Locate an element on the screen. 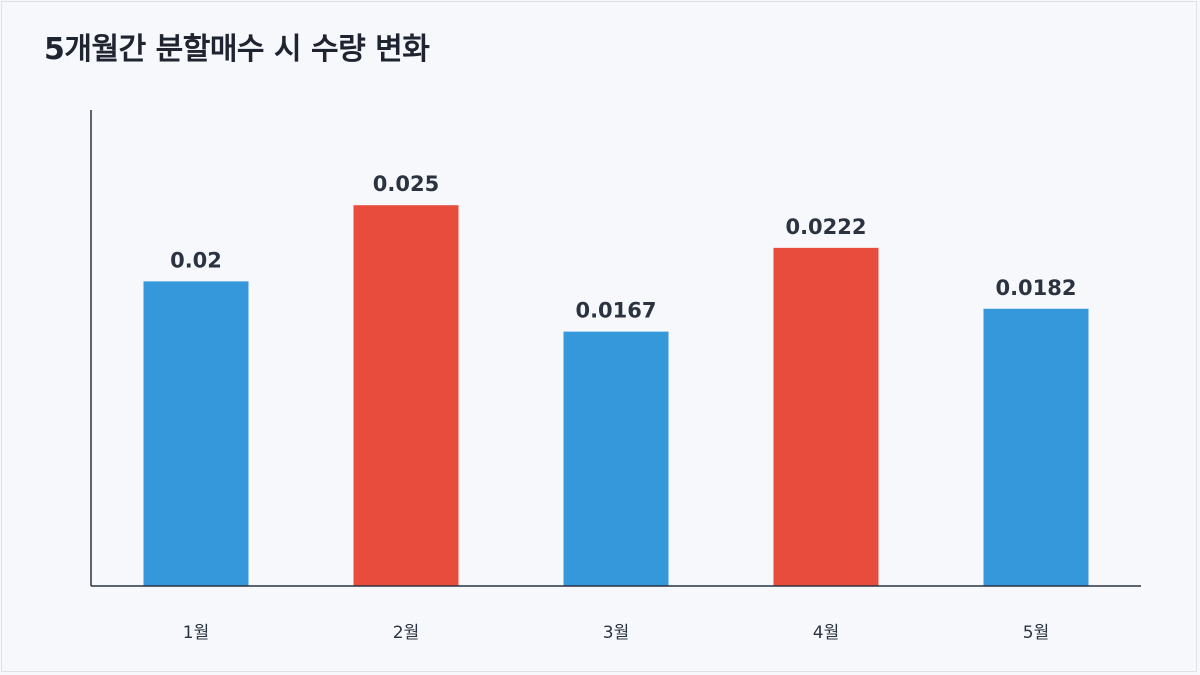 The image size is (1200, 675). data-label-1: 0.02 is located at coordinates (196, 260).